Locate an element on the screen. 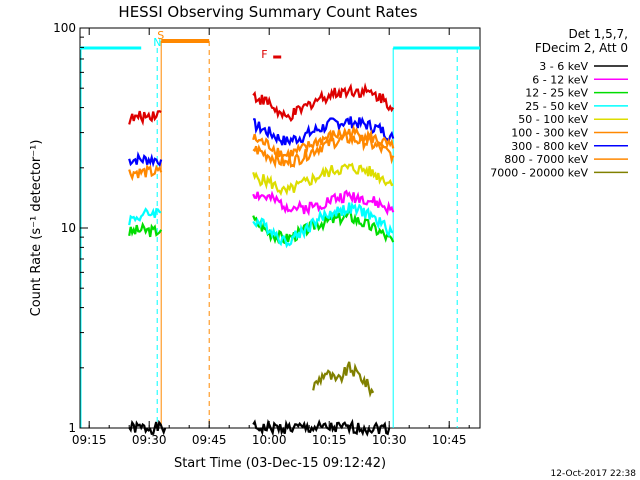 Image resolution: width=640 pixels, height=480 pixels. x-axis-label: Start Time (03-Dec-15 09:12:42) is located at coordinates (280, 463).